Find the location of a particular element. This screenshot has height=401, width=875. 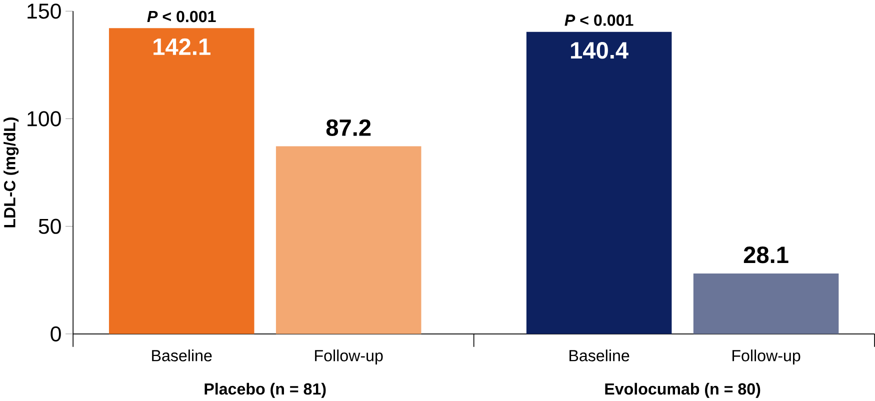

y-tick-label: 150 is located at coordinates (44, 11).